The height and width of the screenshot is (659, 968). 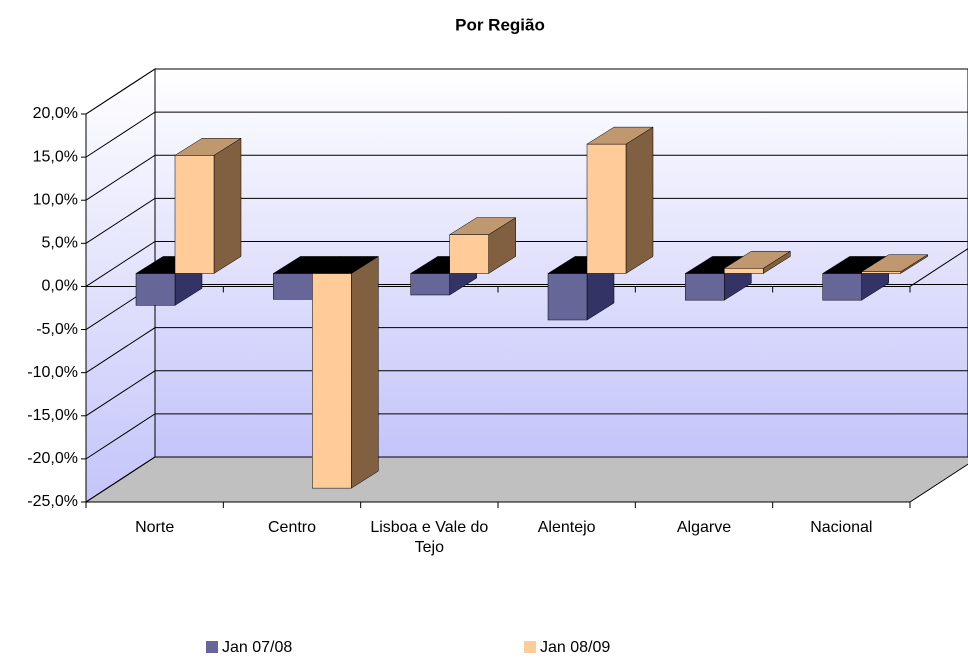 I want to click on x-tick-label: Nacional, so click(x=841, y=527).